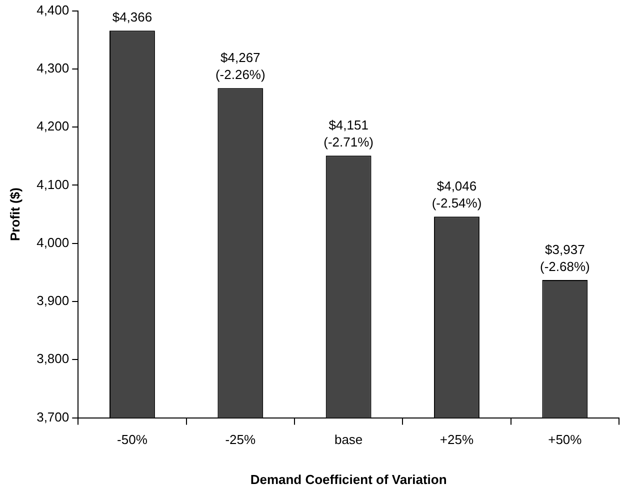  Describe the element at coordinates (53, 184) in the screenshot. I see `y-tick-label: 4,100` at that location.